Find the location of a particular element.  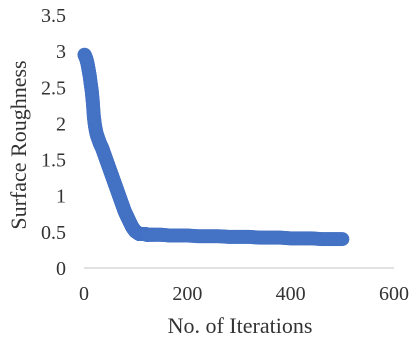

x-tick-label: 600 is located at coordinates (394, 294).